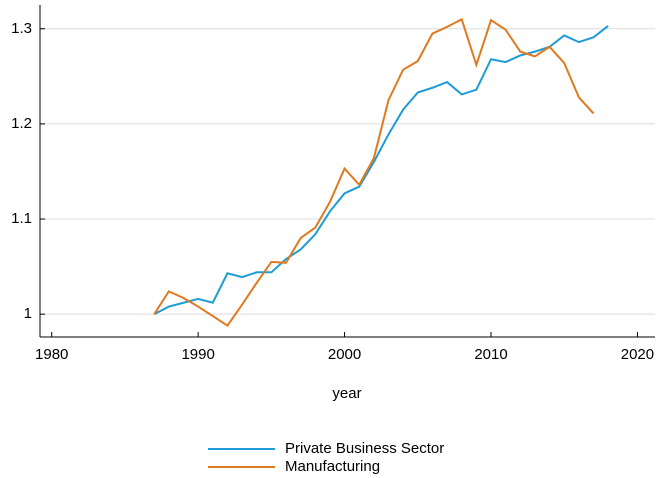 Image resolution: width=661 pixels, height=478 pixels. I want to click on y-tick-label: 1.2, so click(21, 123).